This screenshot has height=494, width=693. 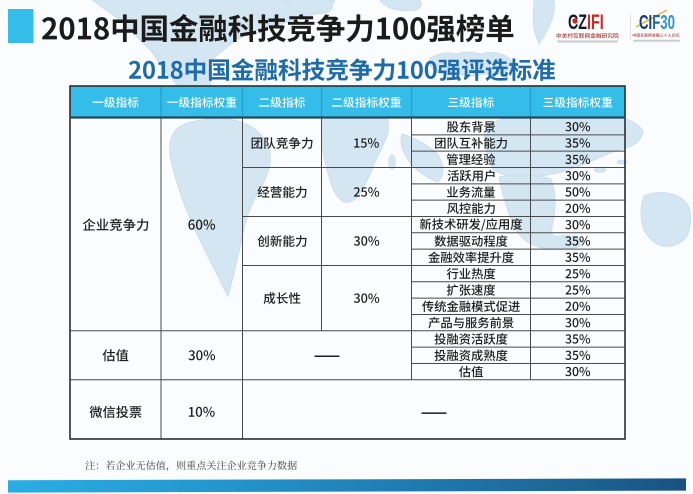 What do you see at coordinates (657, 22) in the screenshot?
I see `svg-text: CIF30` at bounding box center [657, 22].